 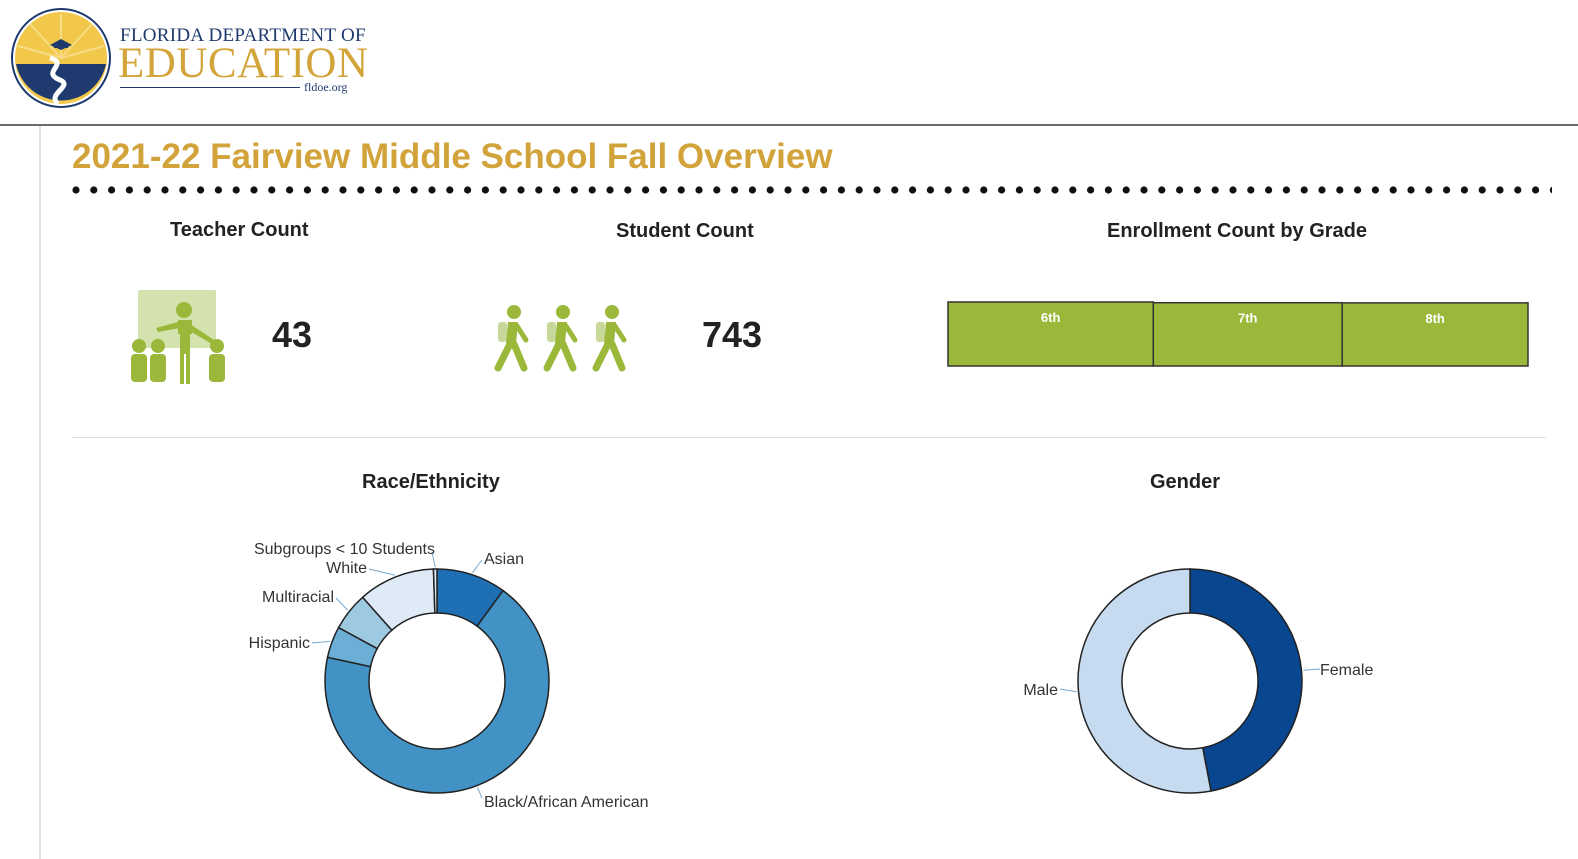 I want to click on enrollment-bar-label: 7th, so click(x=1248, y=318).